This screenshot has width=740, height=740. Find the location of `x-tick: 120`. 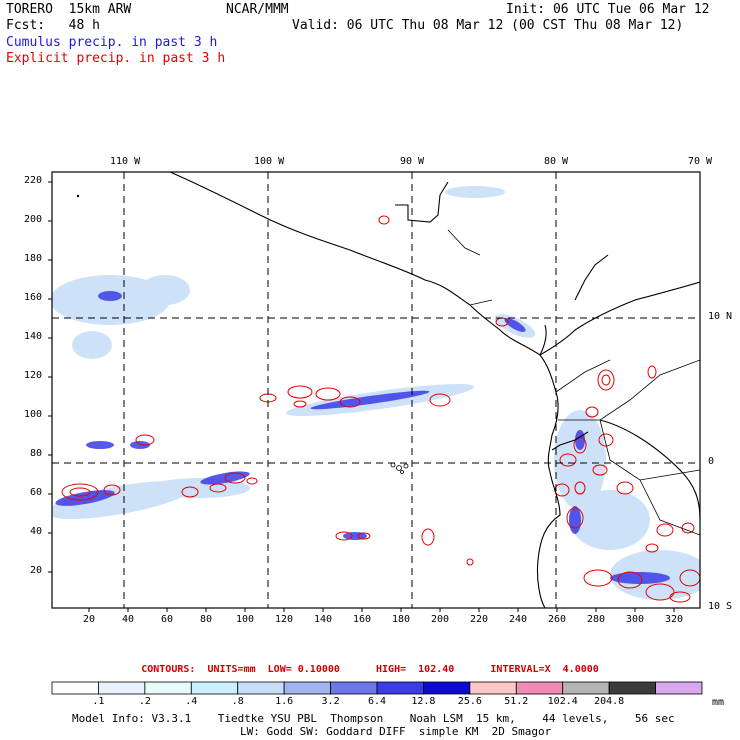

x-tick: 120 is located at coordinates (284, 619).